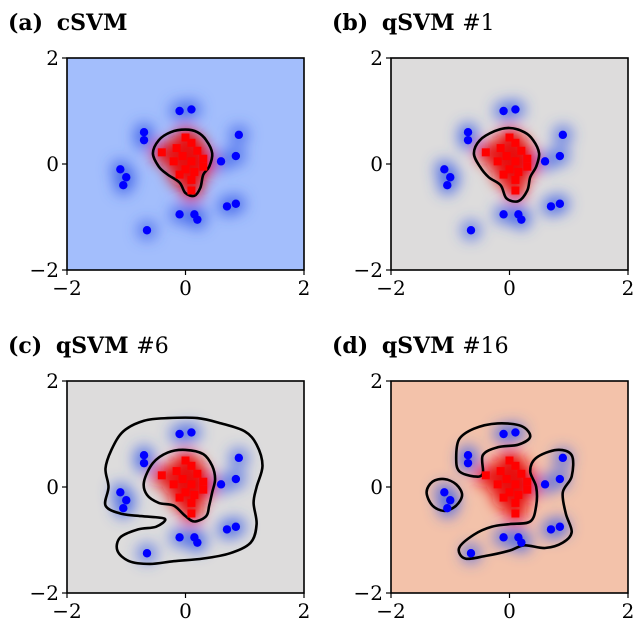 The height and width of the screenshot is (622, 636). Describe the element at coordinates (485, 346) in the screenshot. I see `panel-suffix-d: #16` at that location.